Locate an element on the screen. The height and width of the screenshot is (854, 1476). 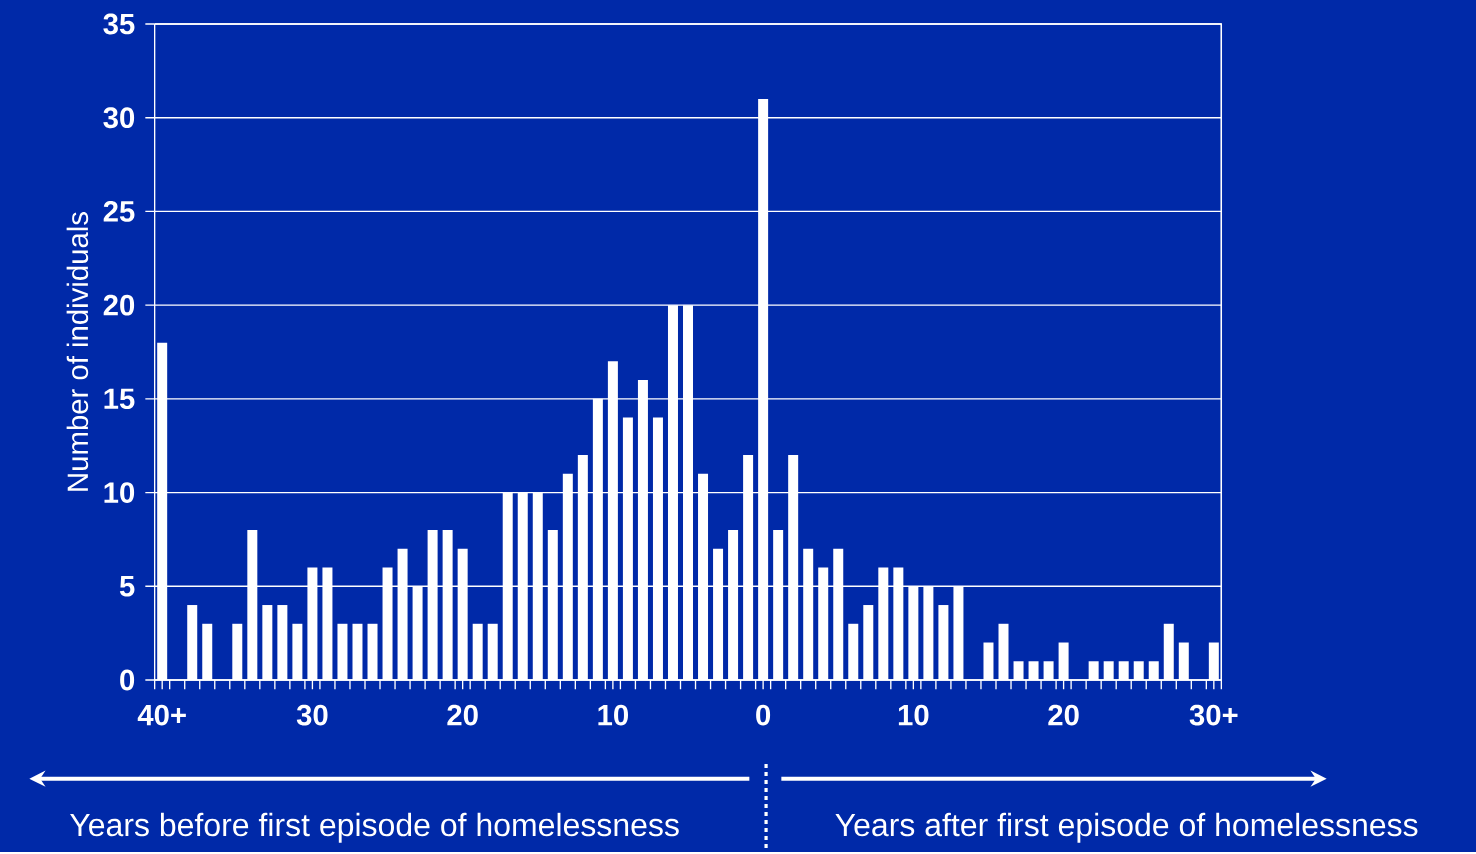
text: Years before first episode of homelessness is located at coordinates (374, 827).